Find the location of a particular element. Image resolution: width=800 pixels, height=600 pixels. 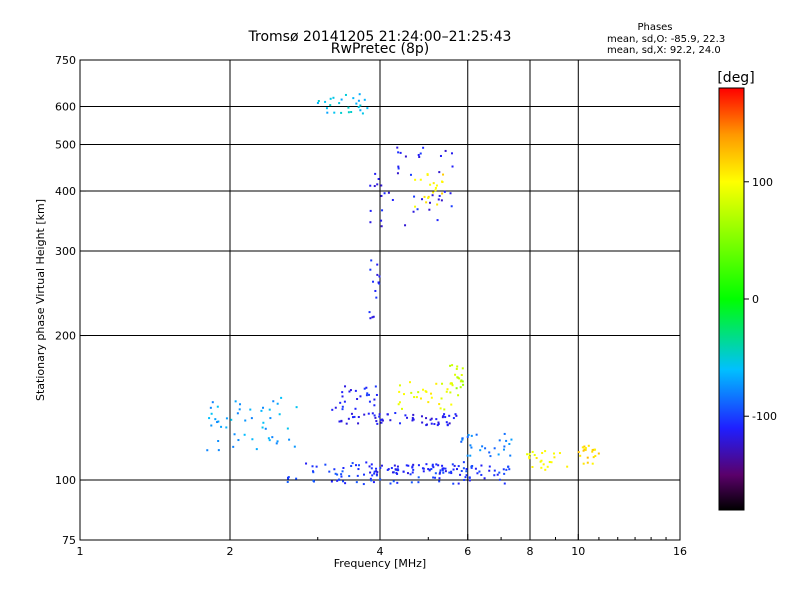

x-axis-ticks: 1 2 4 6 8 10 16 is located at coordinates (382, 546).